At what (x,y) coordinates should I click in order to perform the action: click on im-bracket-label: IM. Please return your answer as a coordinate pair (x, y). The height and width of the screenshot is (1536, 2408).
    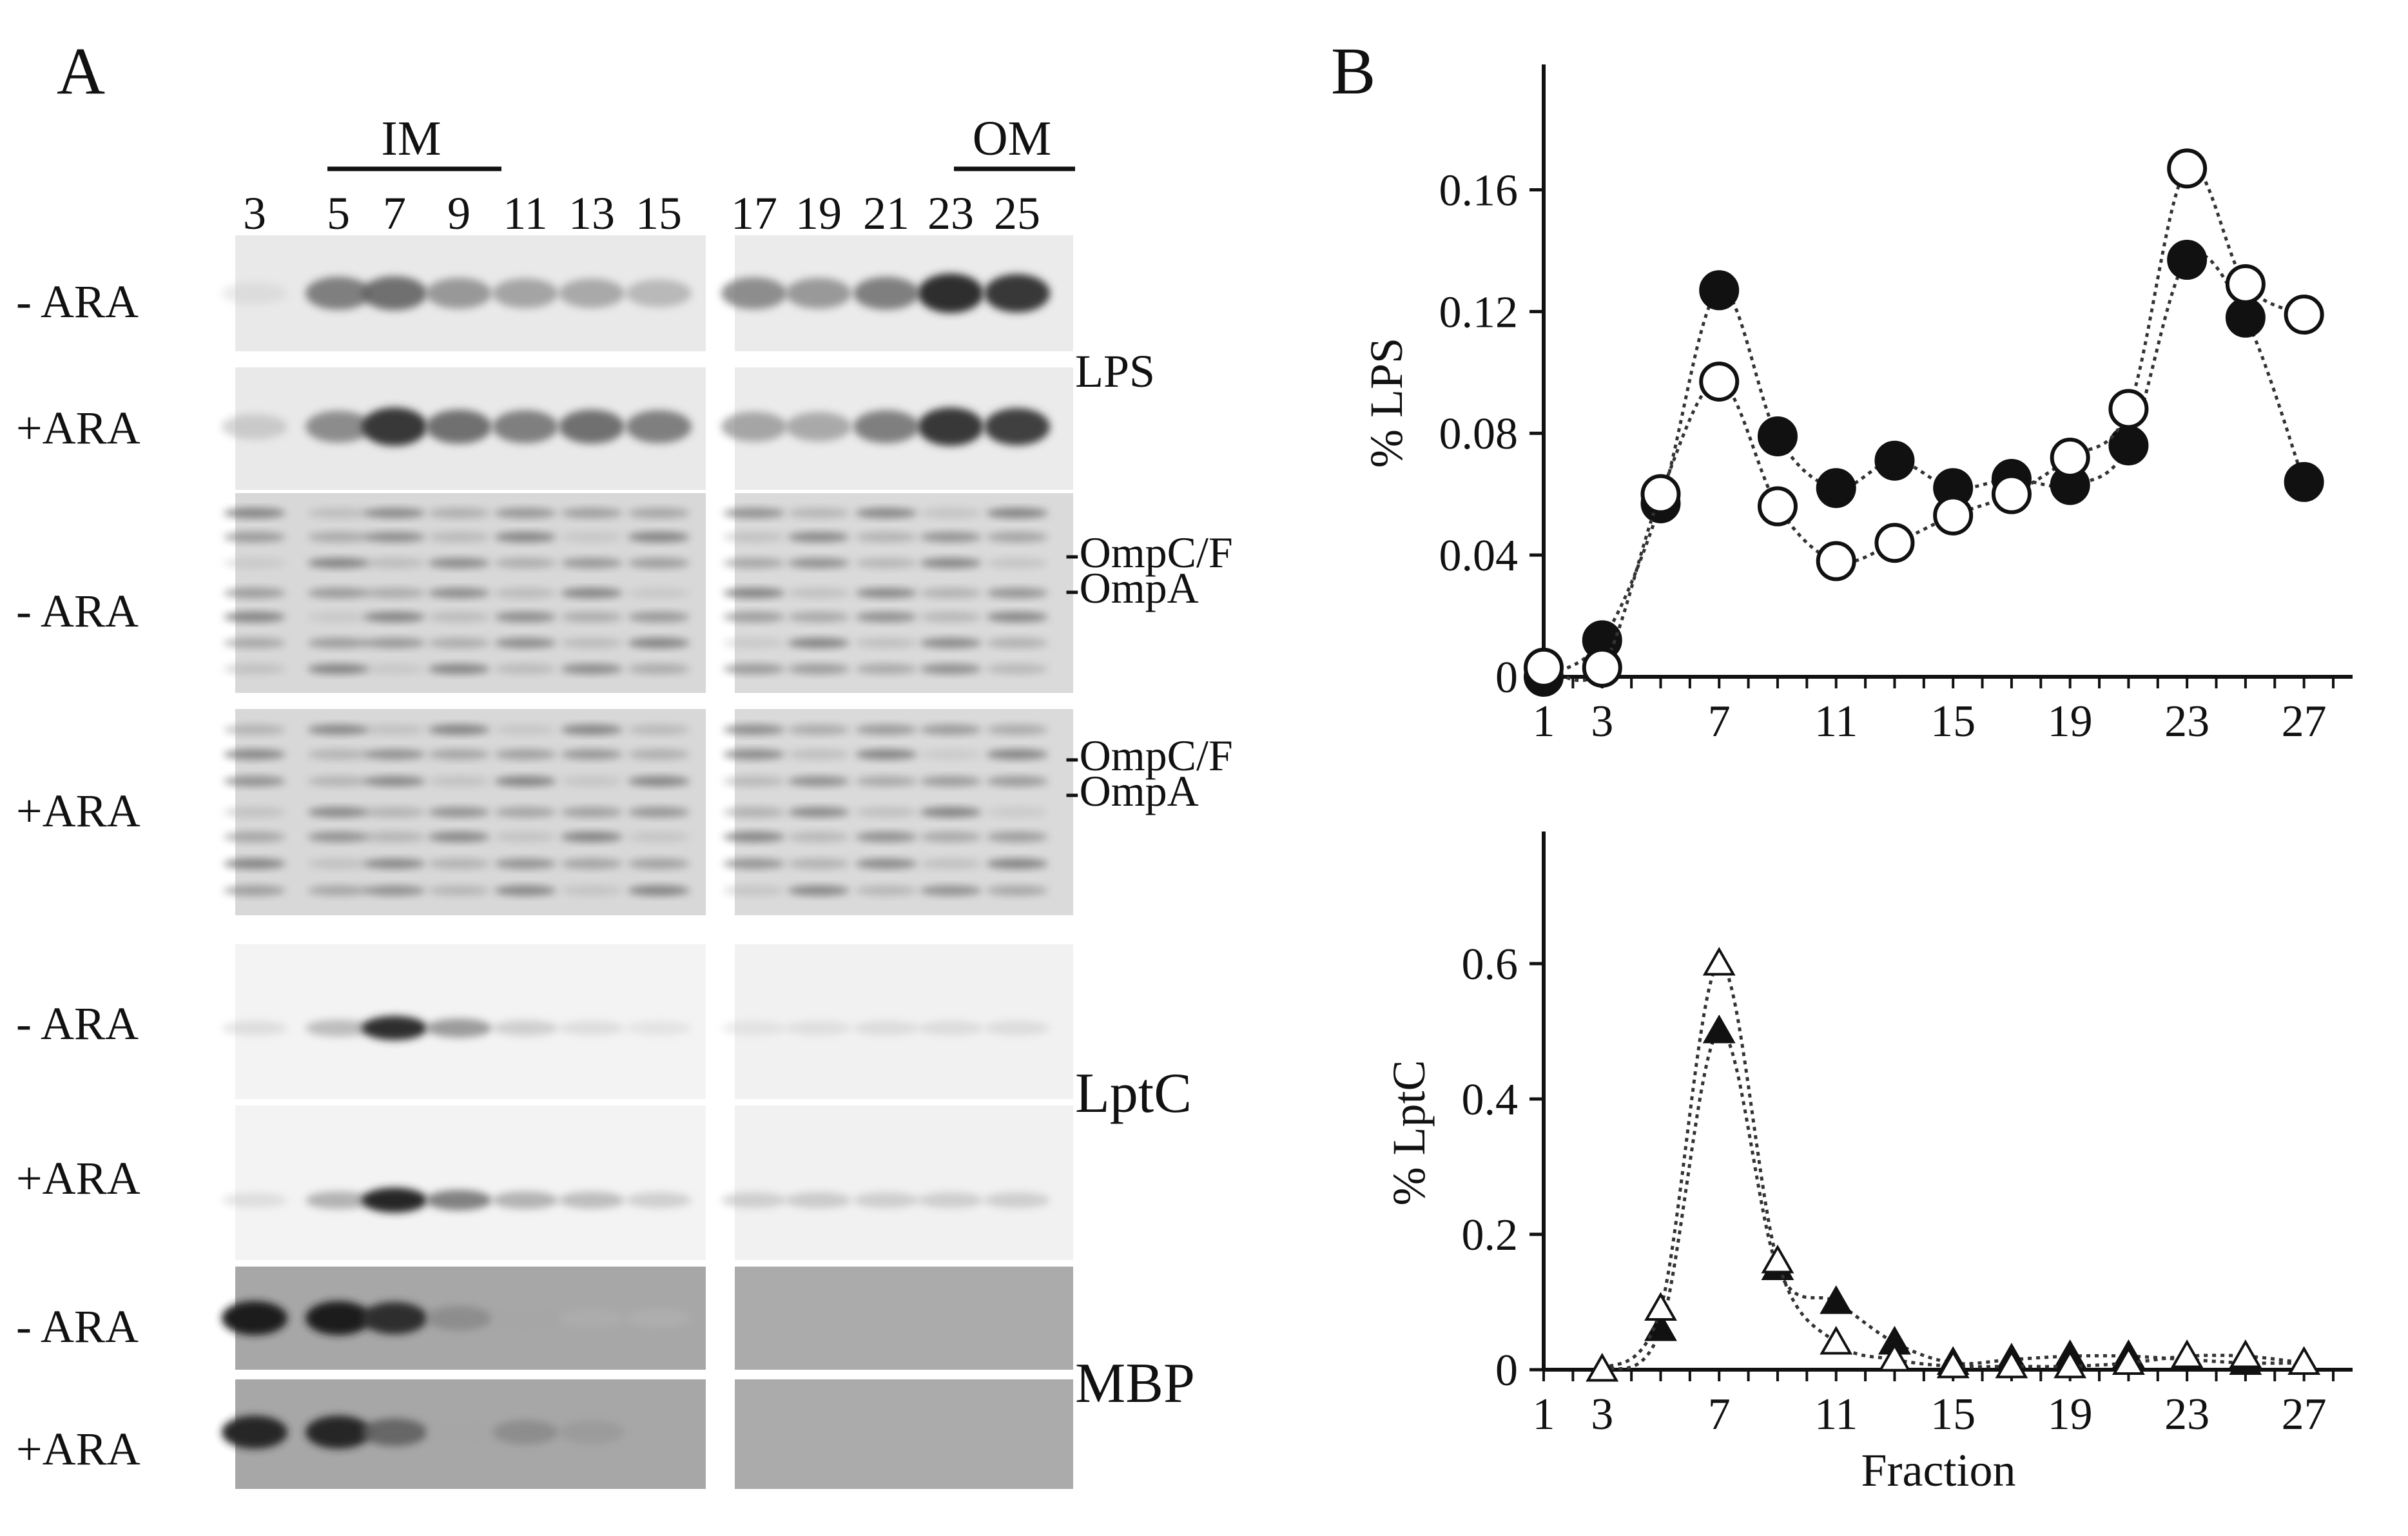
    Looking at the image, I should click on (412, 139).